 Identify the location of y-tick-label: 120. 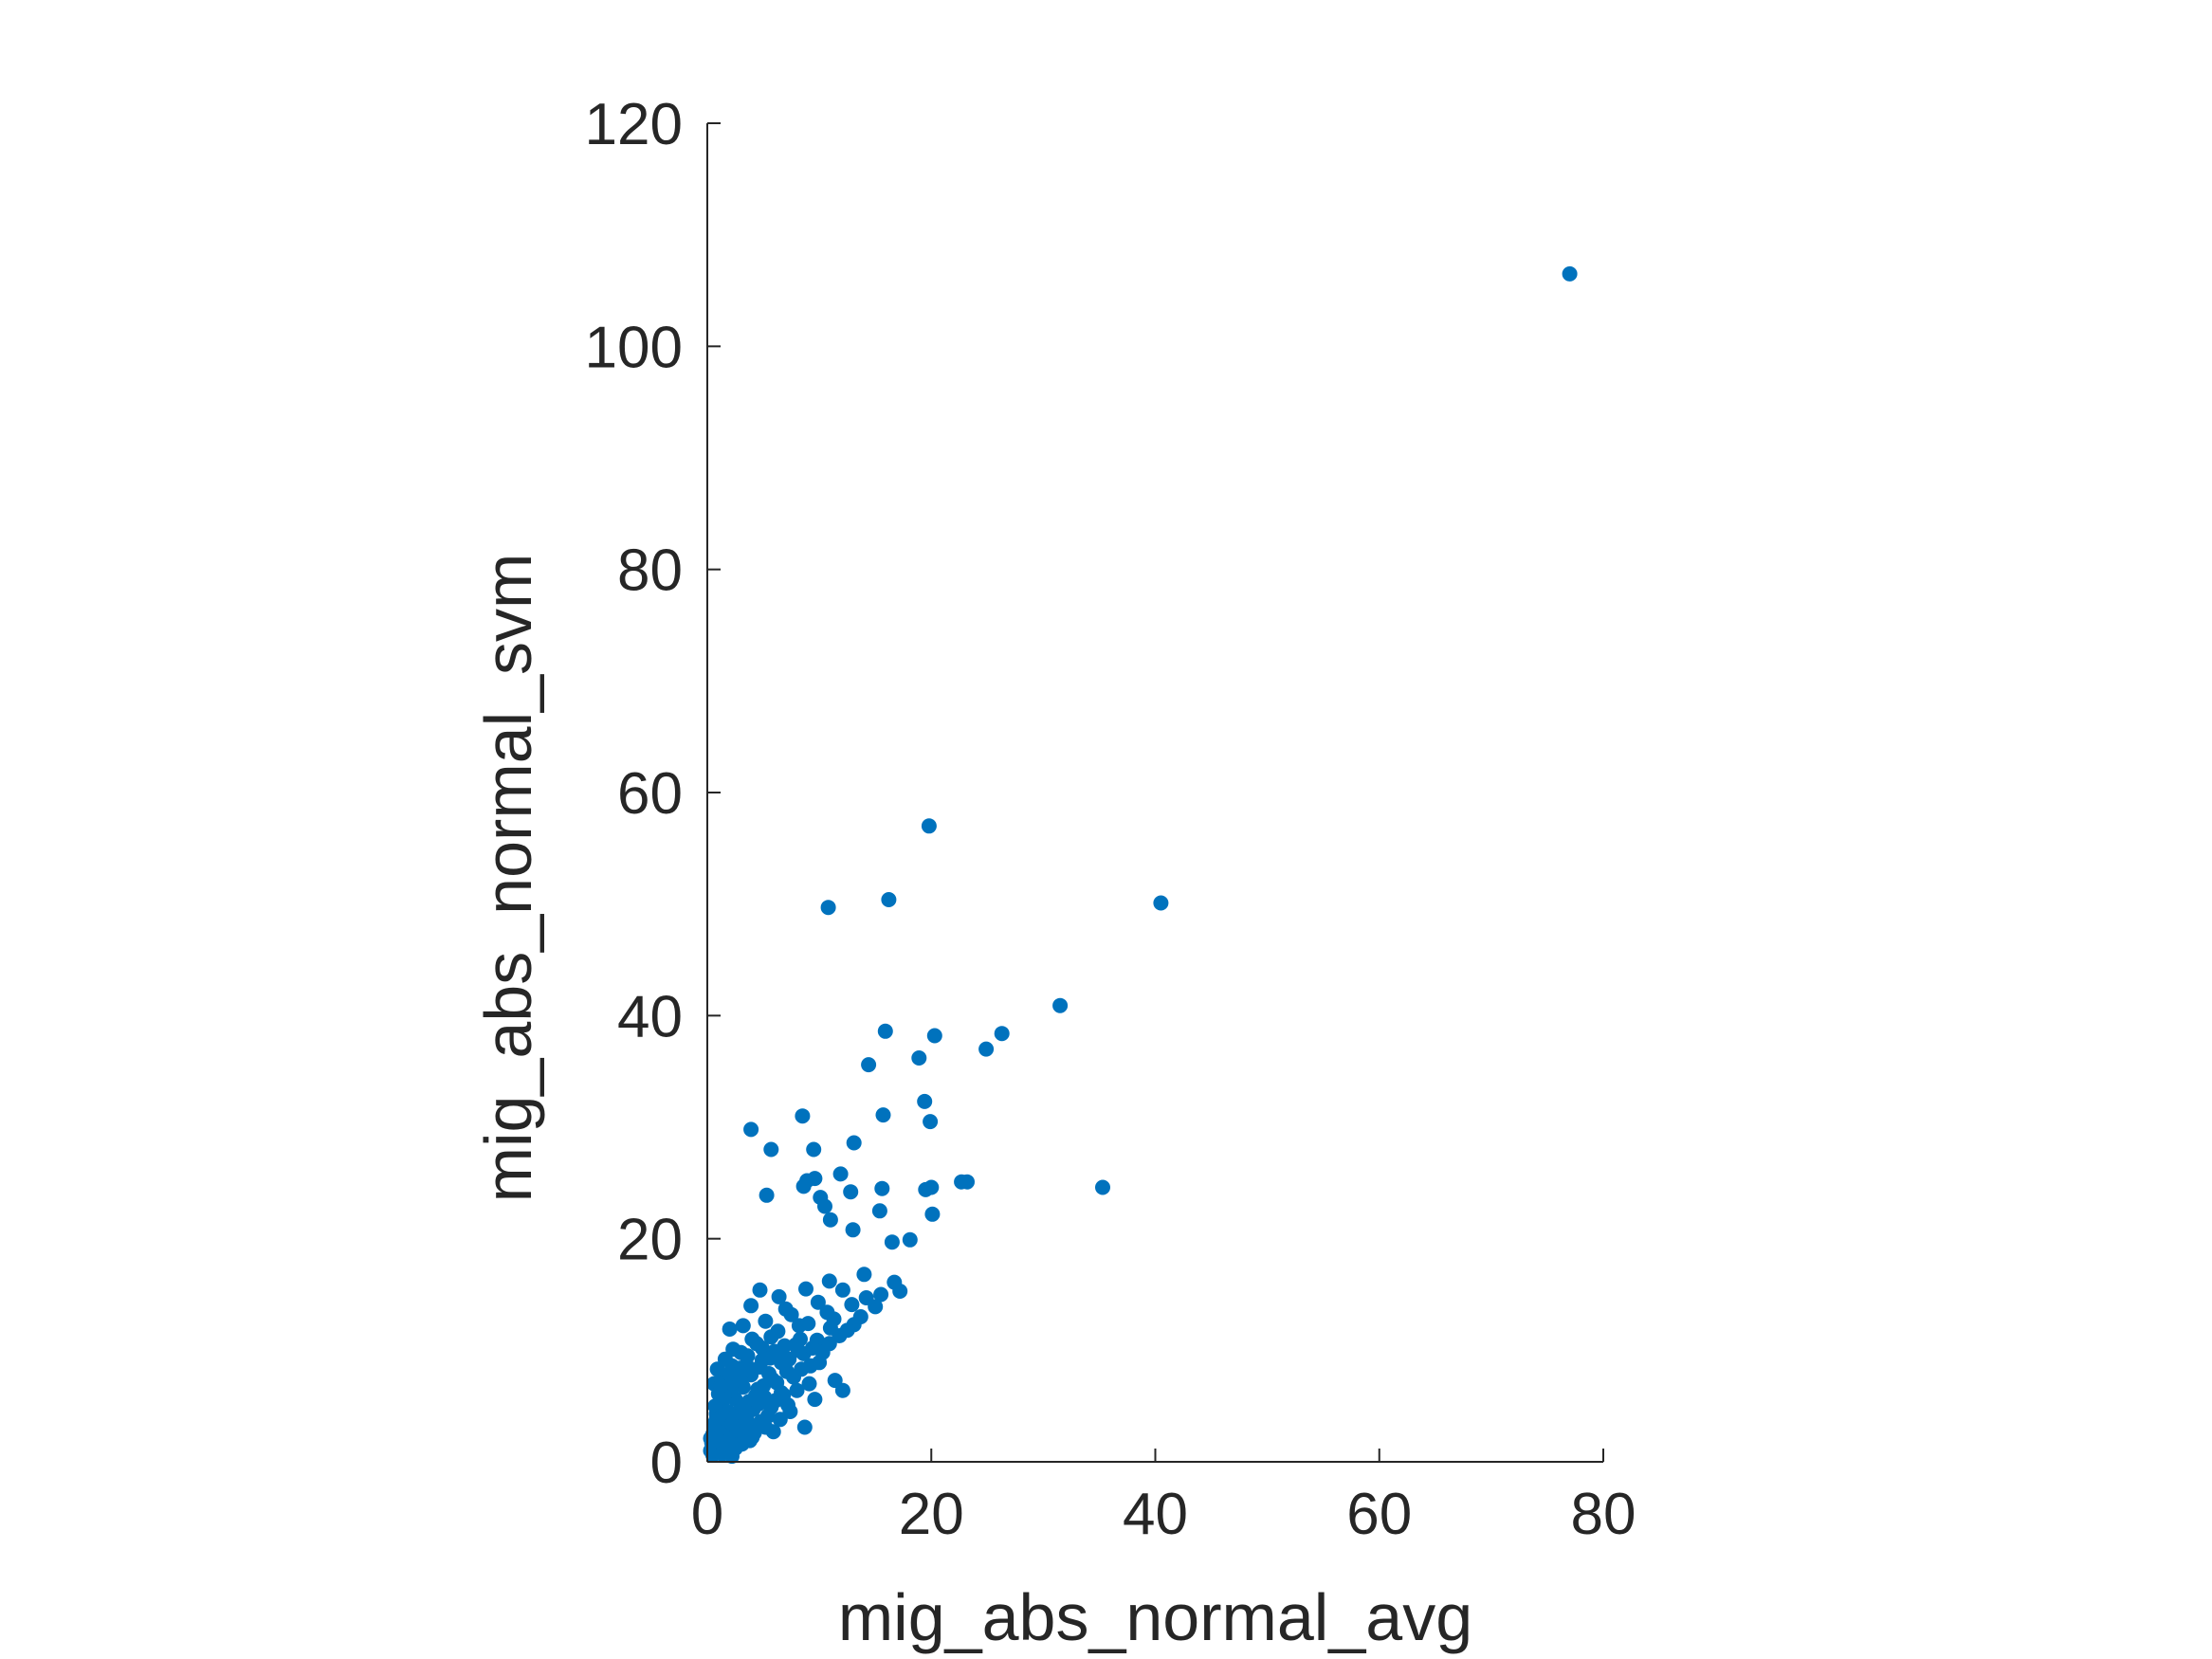
(634, 124).